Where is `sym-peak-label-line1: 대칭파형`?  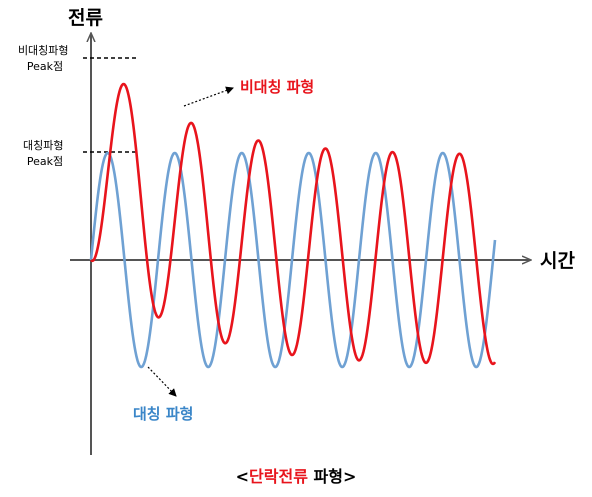
sym-peak-label-line1: 대칭파형 is located at coordinates (43, 145).